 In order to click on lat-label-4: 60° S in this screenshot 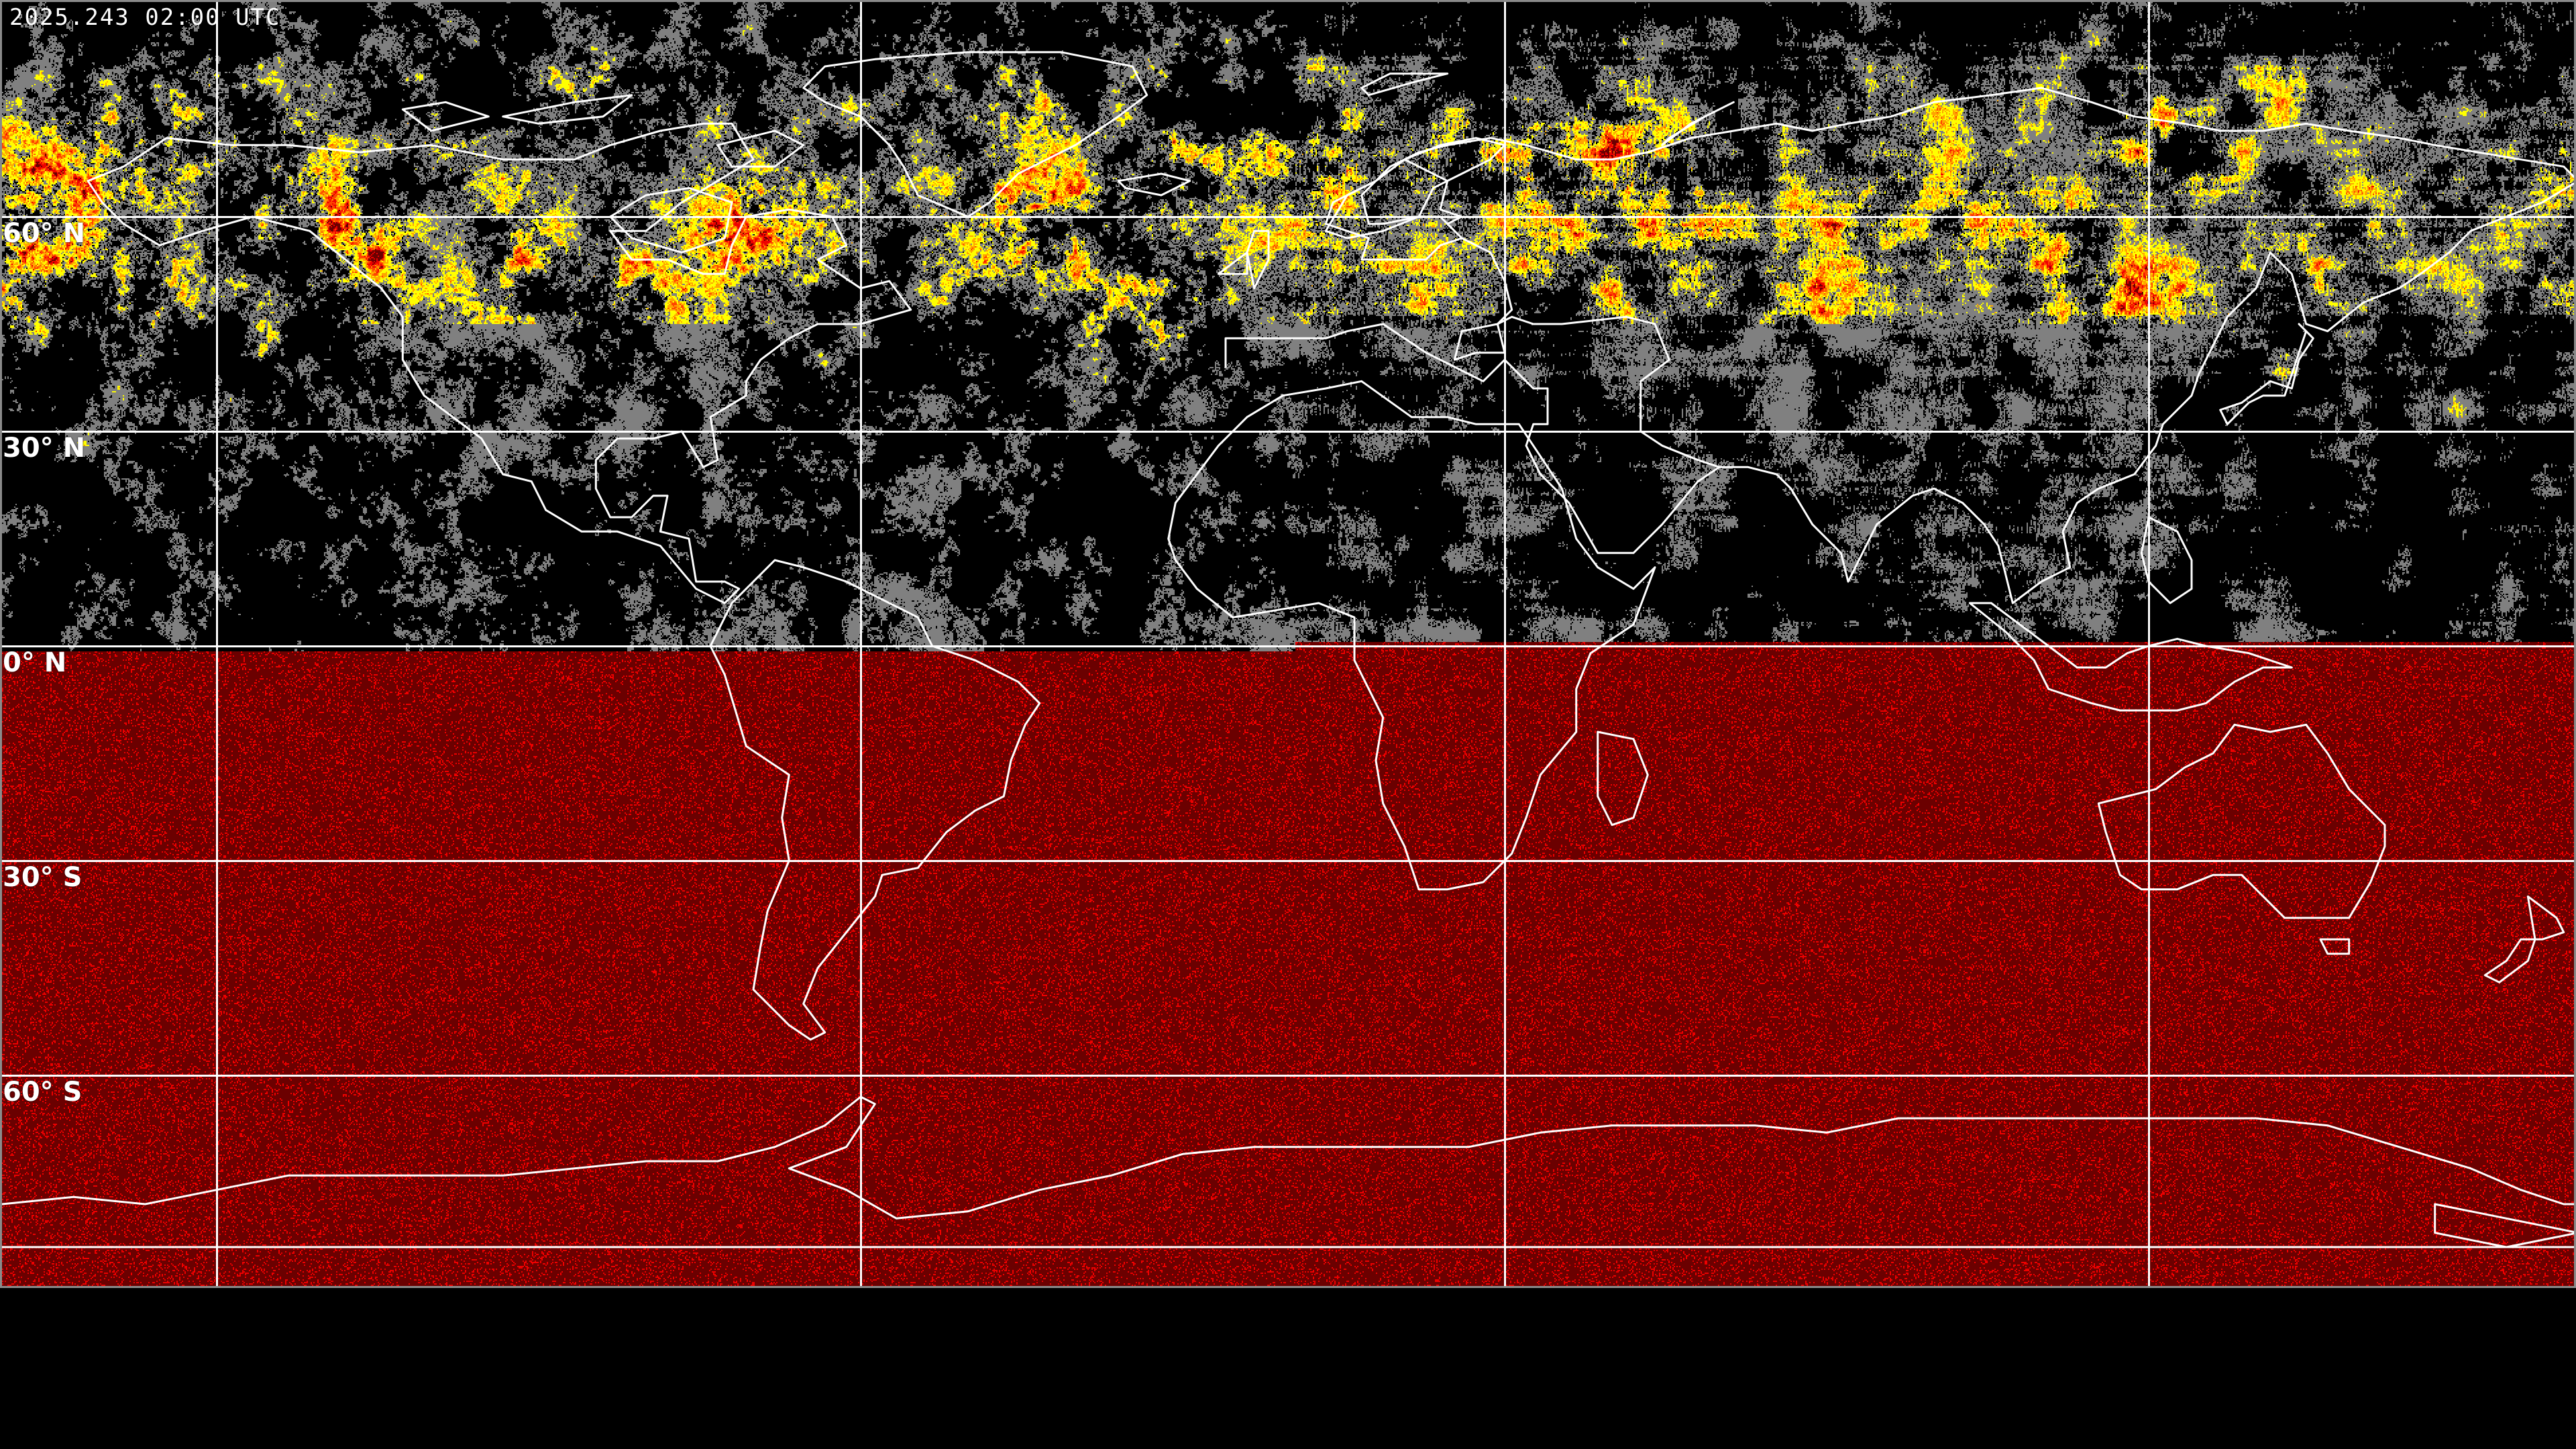, I will do `click(43, 1092)`.